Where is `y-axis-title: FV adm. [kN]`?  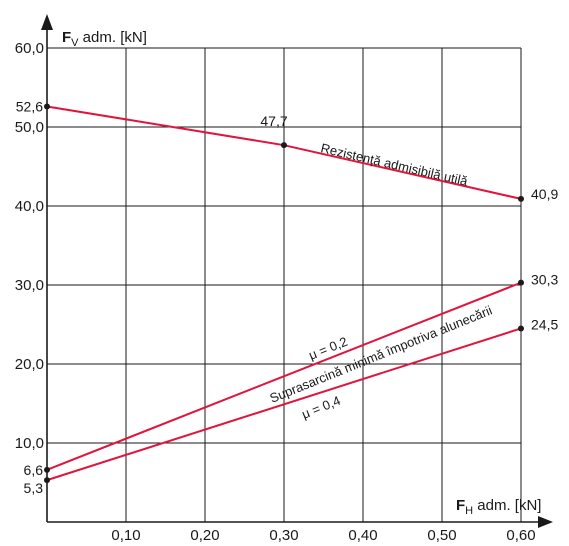
y-axis-title: FV adm. [kN] is located at coordinates (104, 39).